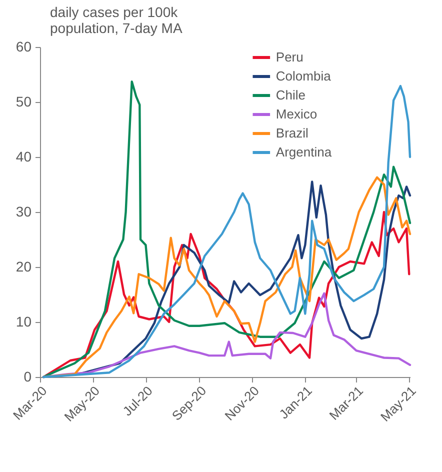 The width and height of the screenshot is (442, 472). Describe the element at coordinates (24, 156) in the screenshot. I see `y-tick-label: 40` at that location.